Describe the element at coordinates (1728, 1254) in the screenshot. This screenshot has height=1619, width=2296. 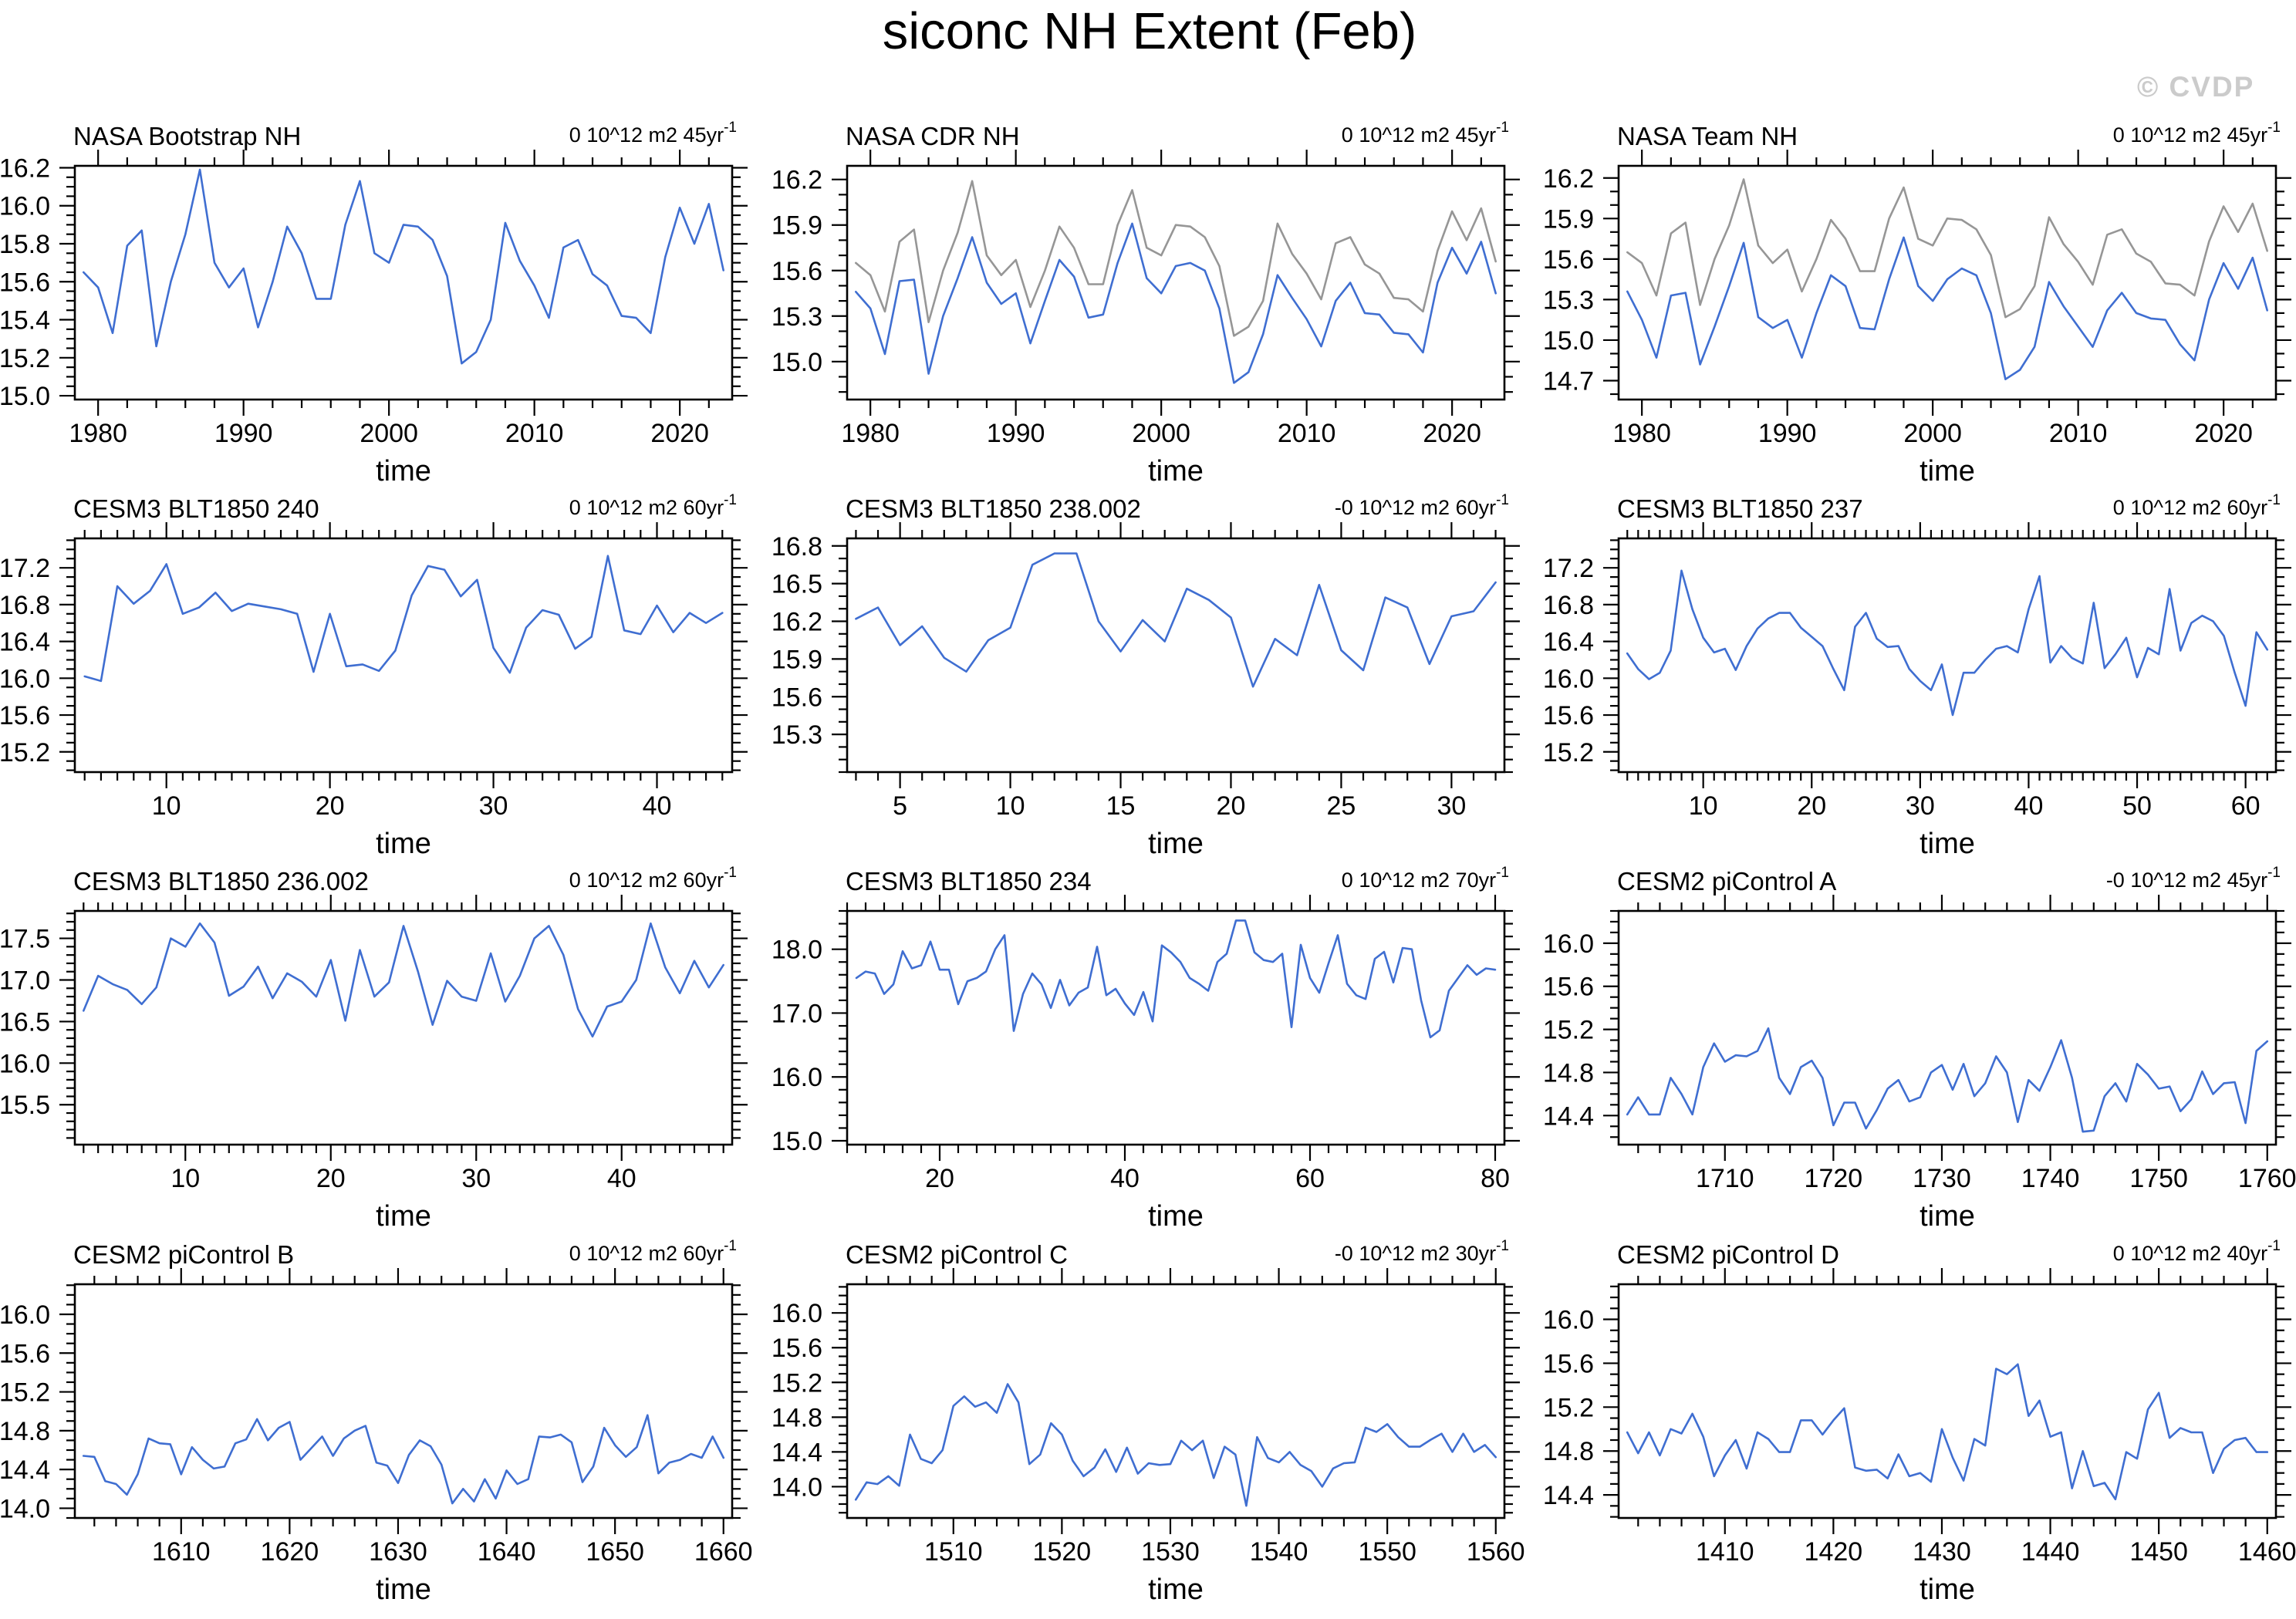
I see `chart-title: CESM2 piControl D` at that location.